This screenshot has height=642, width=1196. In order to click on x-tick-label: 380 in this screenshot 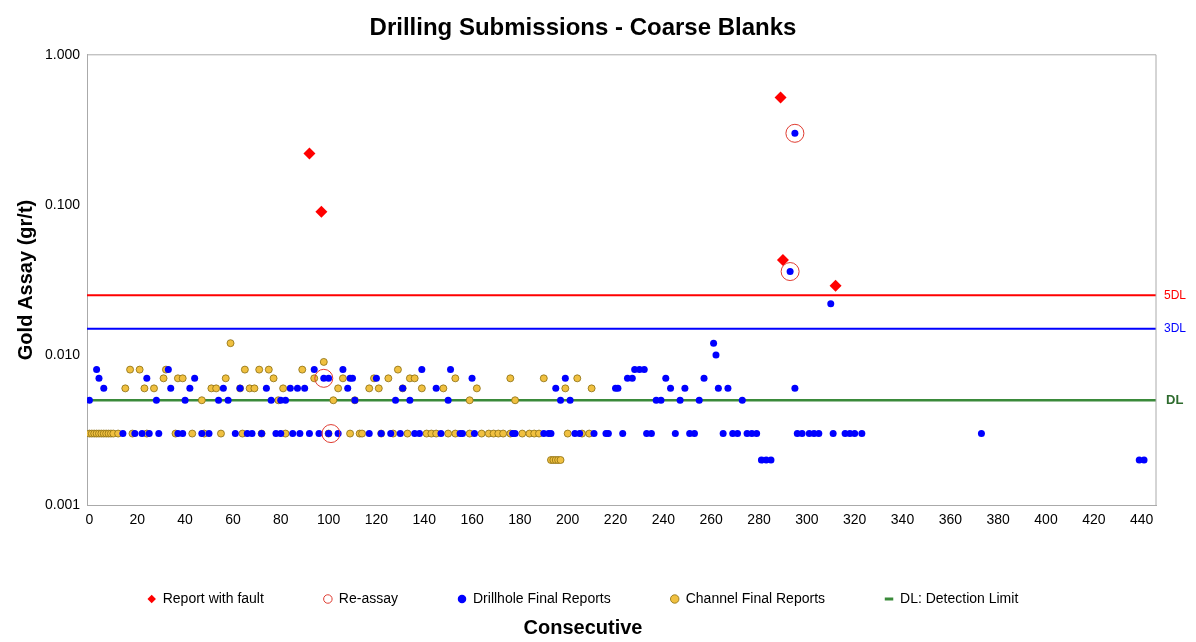, I will do `click(998, 519)`.